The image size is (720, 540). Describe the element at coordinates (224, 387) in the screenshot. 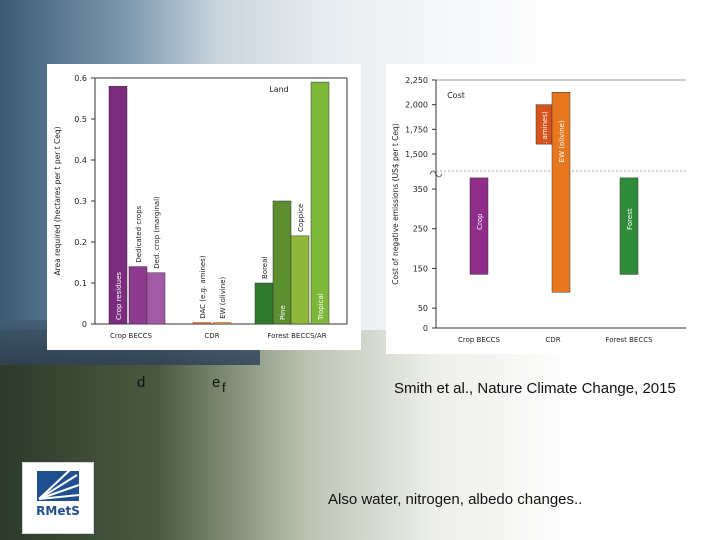

I see `panel-letter-f: f` at that location.